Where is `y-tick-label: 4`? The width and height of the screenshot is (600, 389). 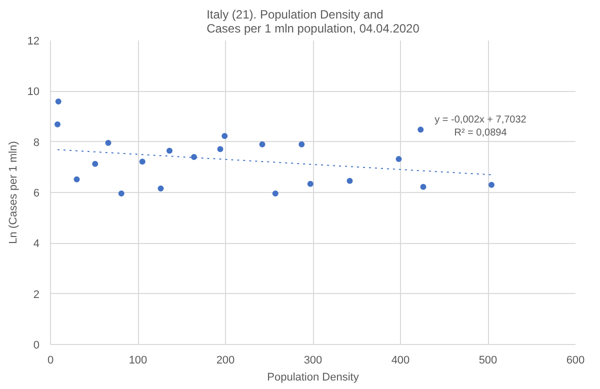 y-tick-label: 4 is located at coordinates (36, 244).